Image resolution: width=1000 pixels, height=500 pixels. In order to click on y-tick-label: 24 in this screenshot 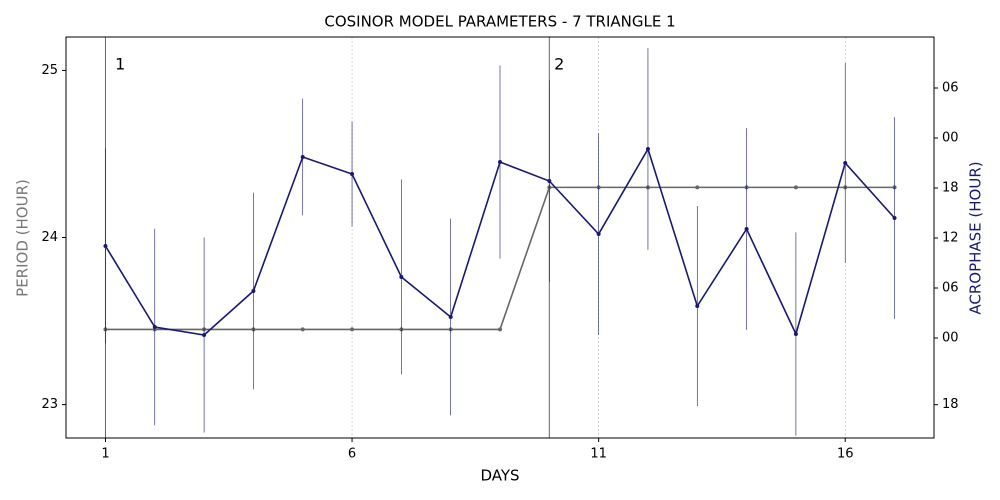, I will do `click(49, 237)`.